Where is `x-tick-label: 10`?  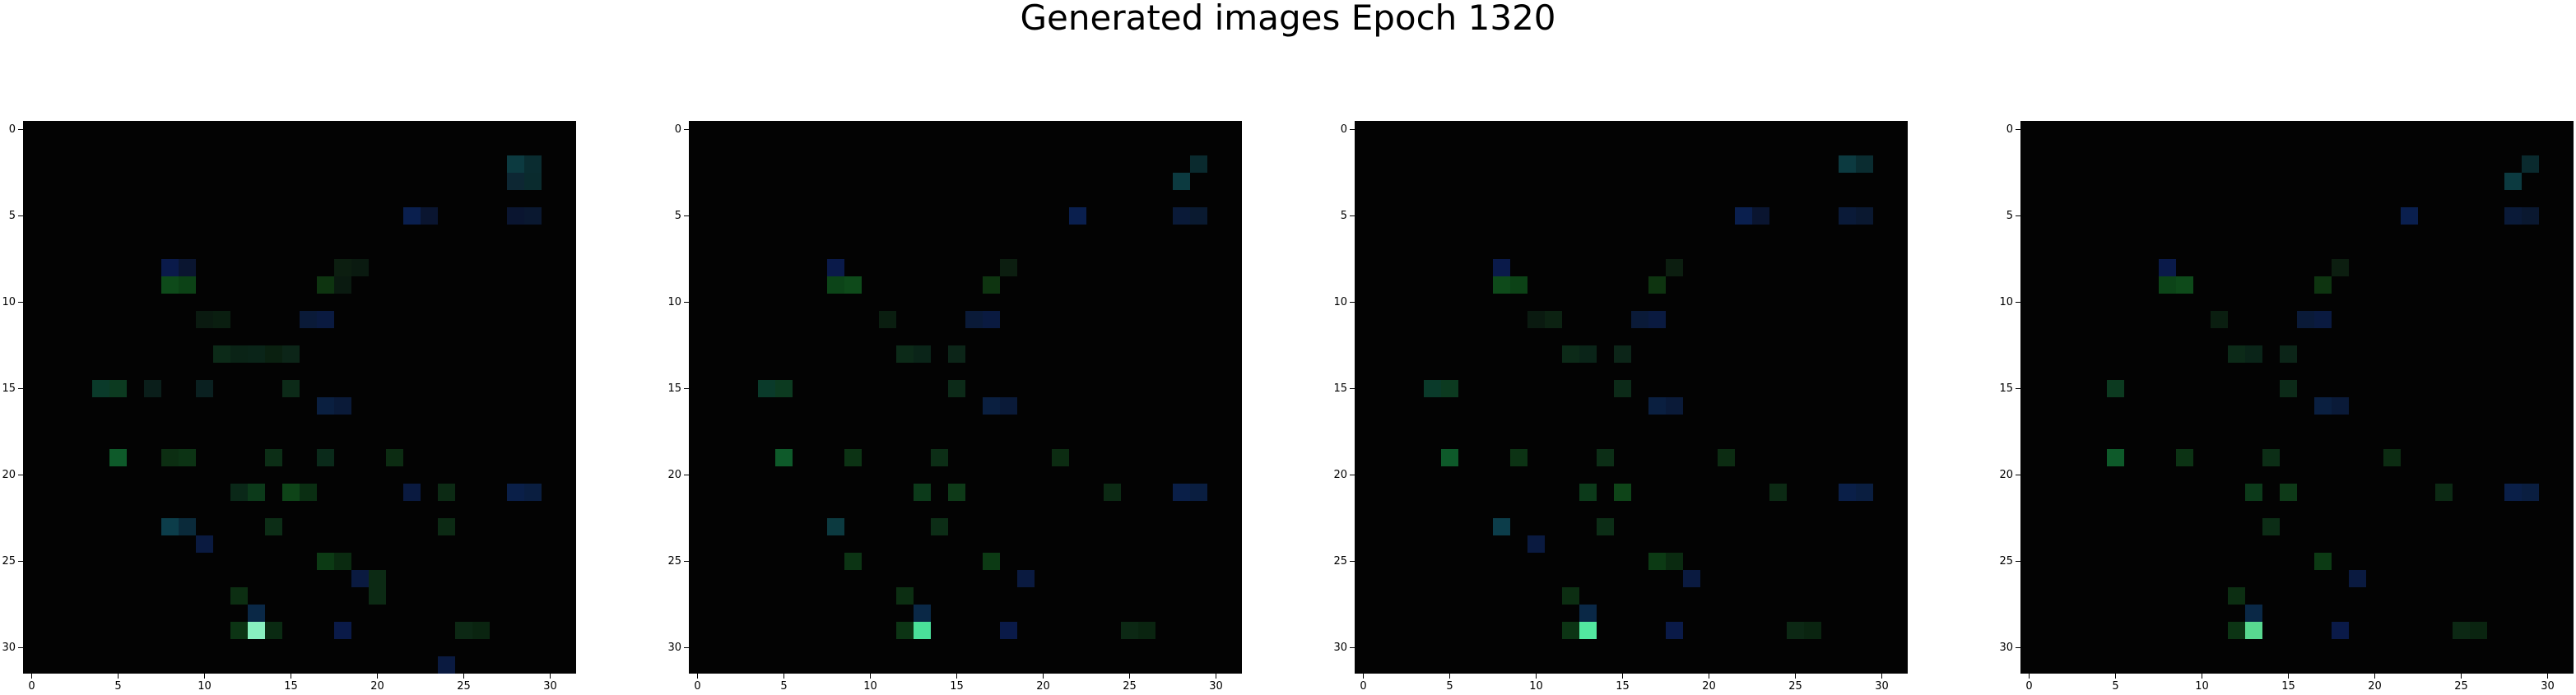
x-tick-label: 10 is located at coordinates (1536, 686).